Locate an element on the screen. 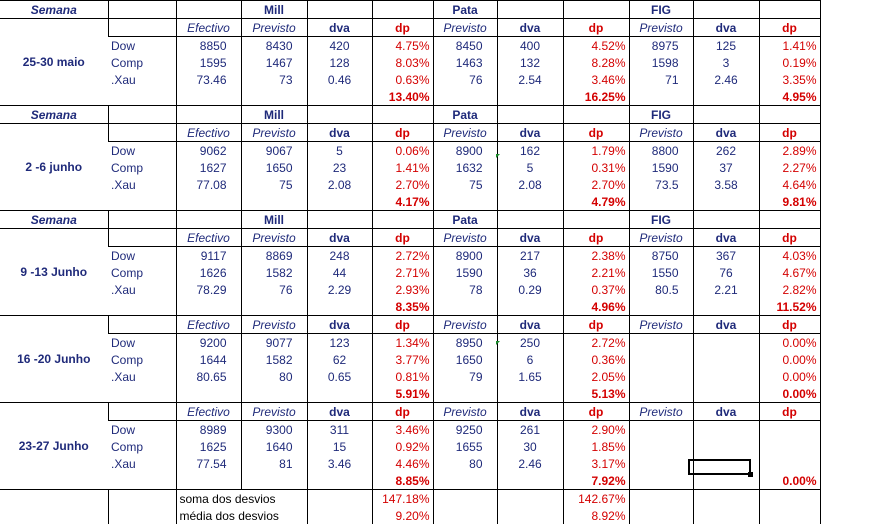  pata-previsto: 79 is located at coordinates (464, 376).